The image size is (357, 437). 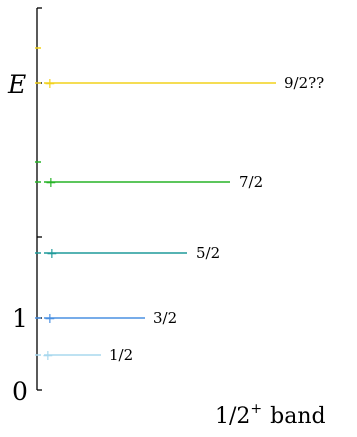 What do you see at coordinates (16, 84) in the screenshot?
I see `axis-label-E: E` at bounding box center [16, 84].